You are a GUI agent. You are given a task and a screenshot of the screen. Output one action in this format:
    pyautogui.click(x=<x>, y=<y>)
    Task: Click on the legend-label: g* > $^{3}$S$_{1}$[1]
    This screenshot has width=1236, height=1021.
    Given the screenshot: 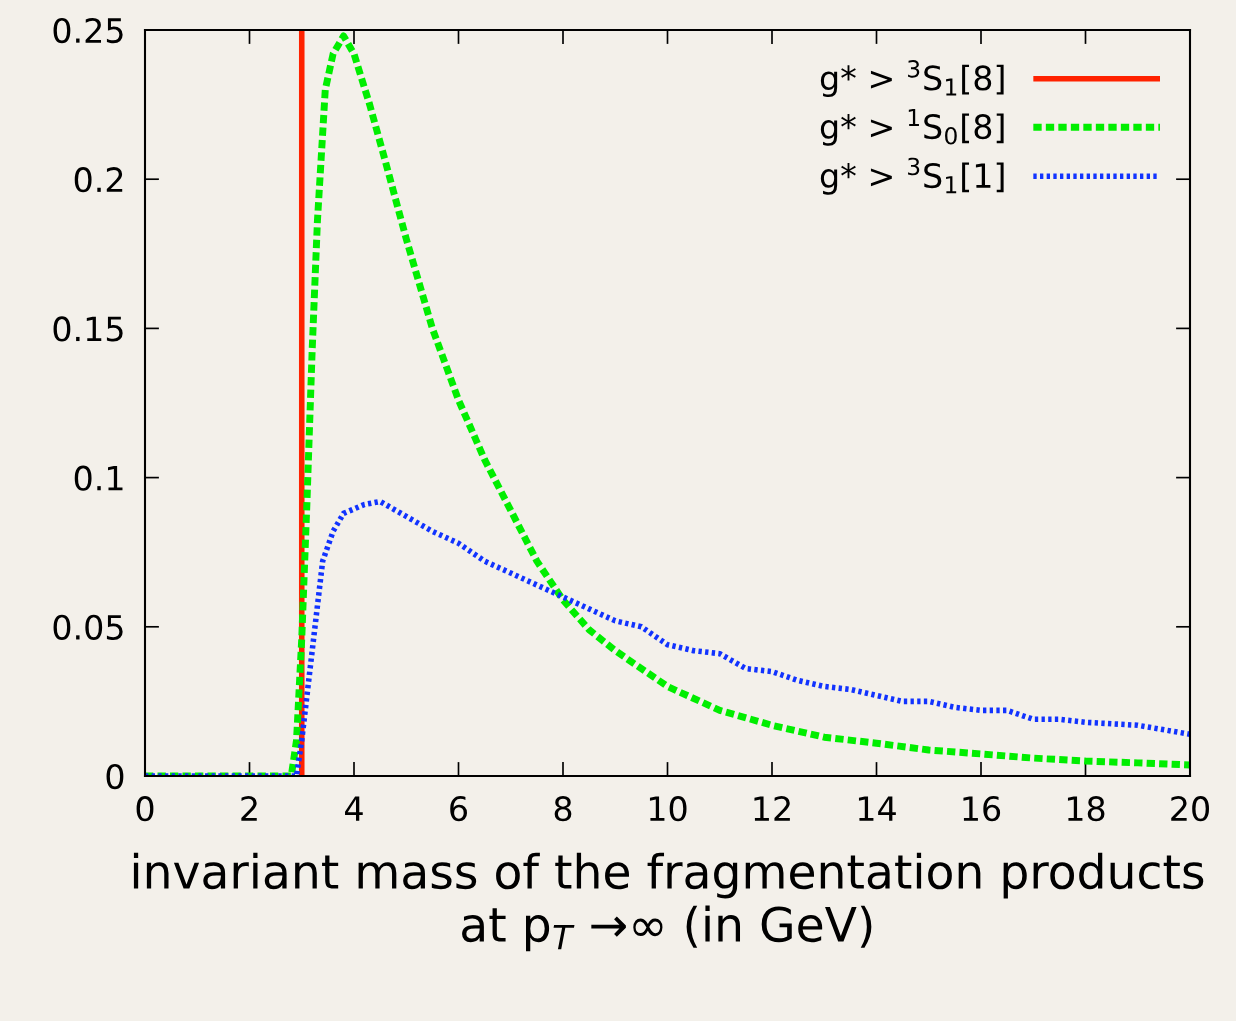 What is the action you would take?
    pyautogui.click(x=912, y=176)
    